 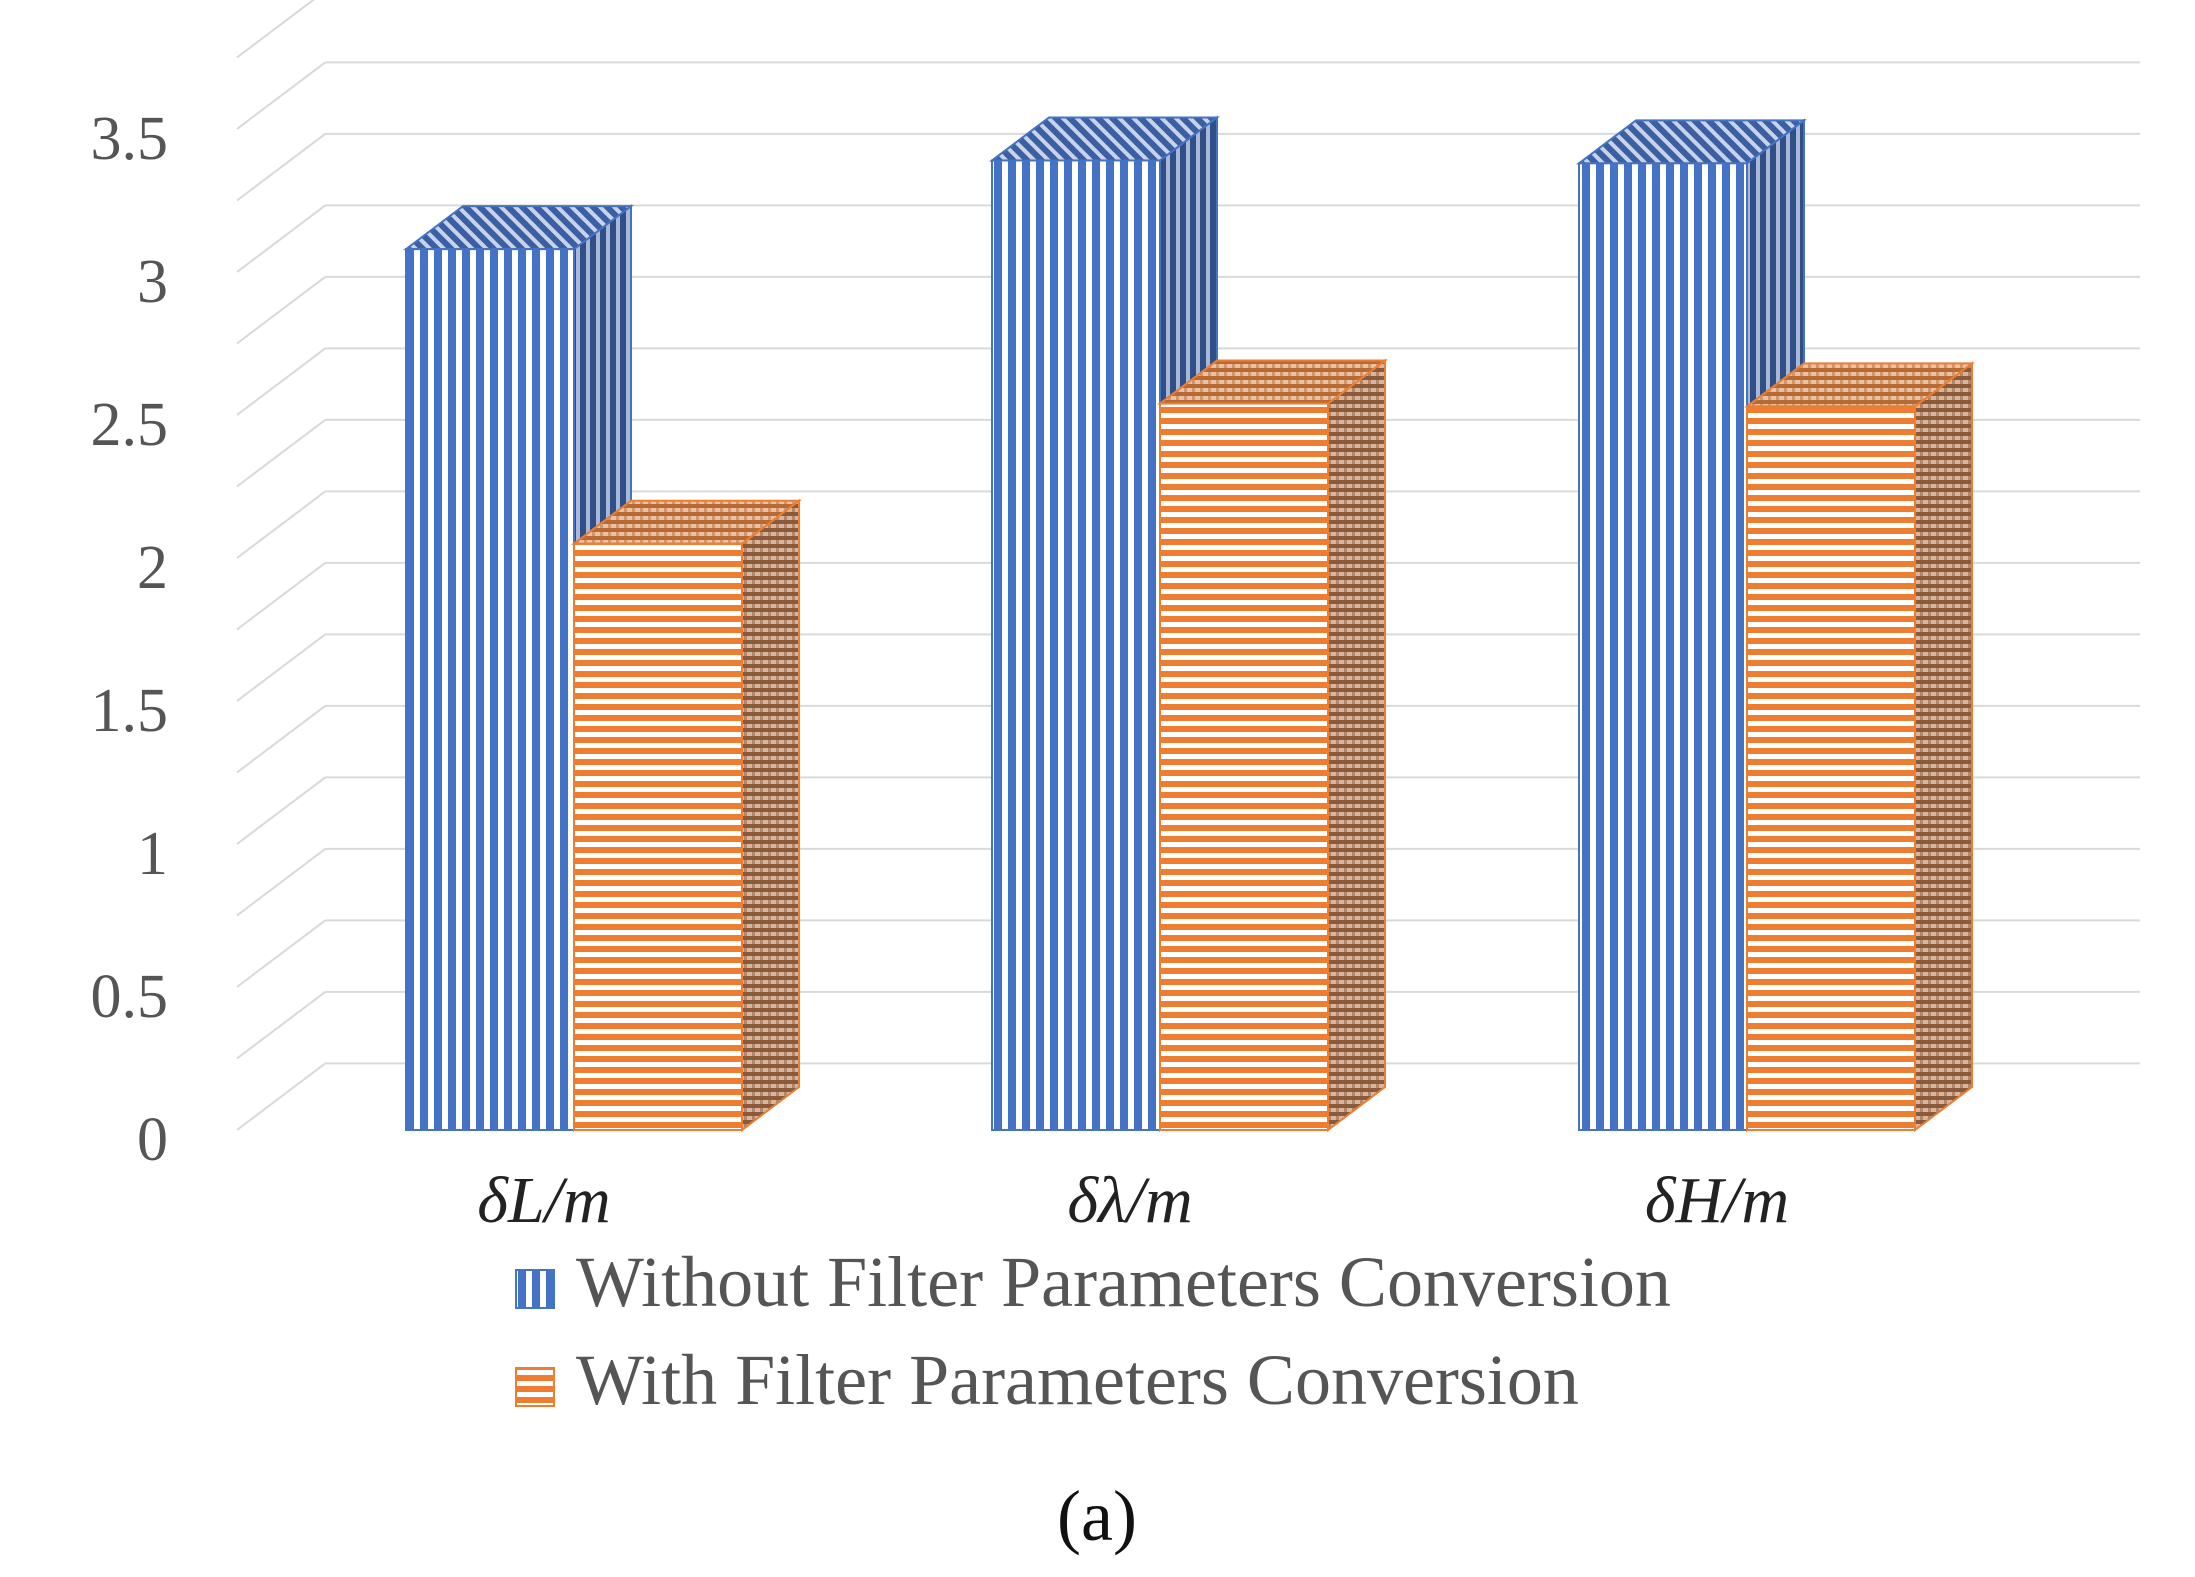 What do you see at coordinates (152, 282) in the screenshot?
I see `y-tick-label: 3` at bounding box center [152, 282].